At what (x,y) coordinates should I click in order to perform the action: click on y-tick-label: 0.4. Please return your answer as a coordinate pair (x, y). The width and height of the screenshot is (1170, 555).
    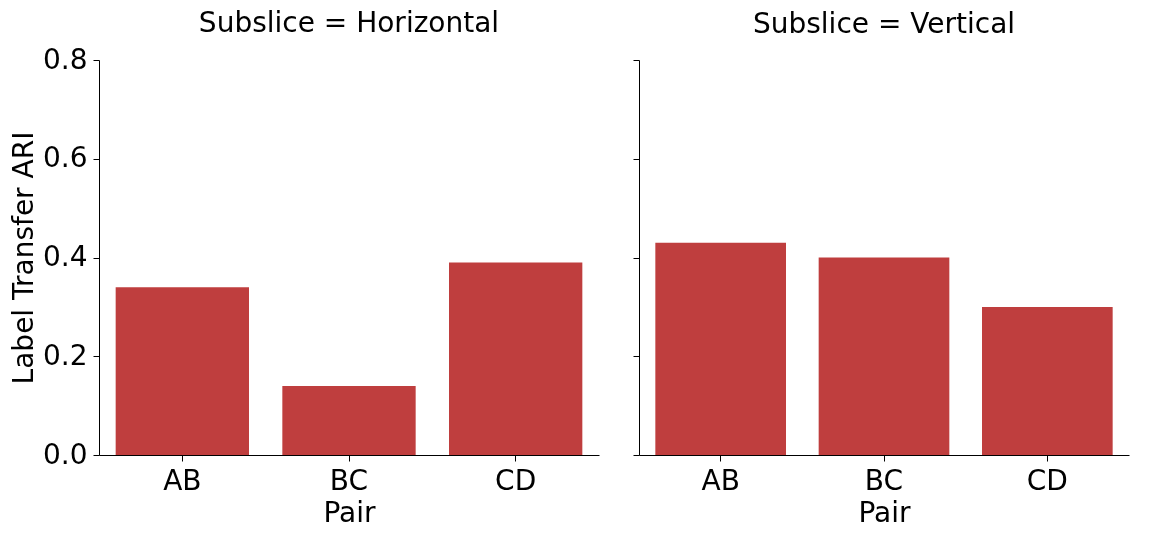
    Looking at the image, I should click on (65, 256).